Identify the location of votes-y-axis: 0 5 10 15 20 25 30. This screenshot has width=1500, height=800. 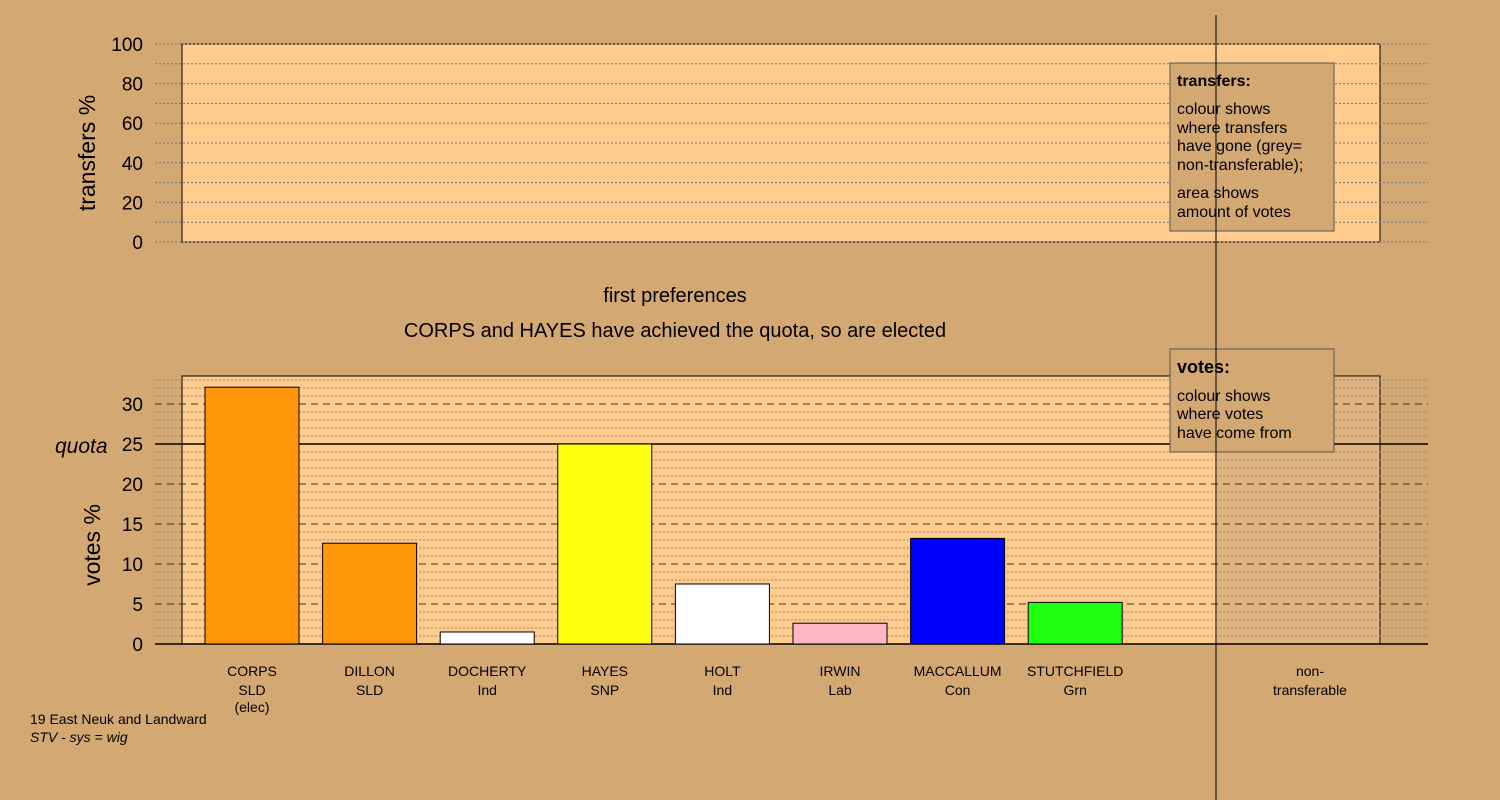
(132, 525).